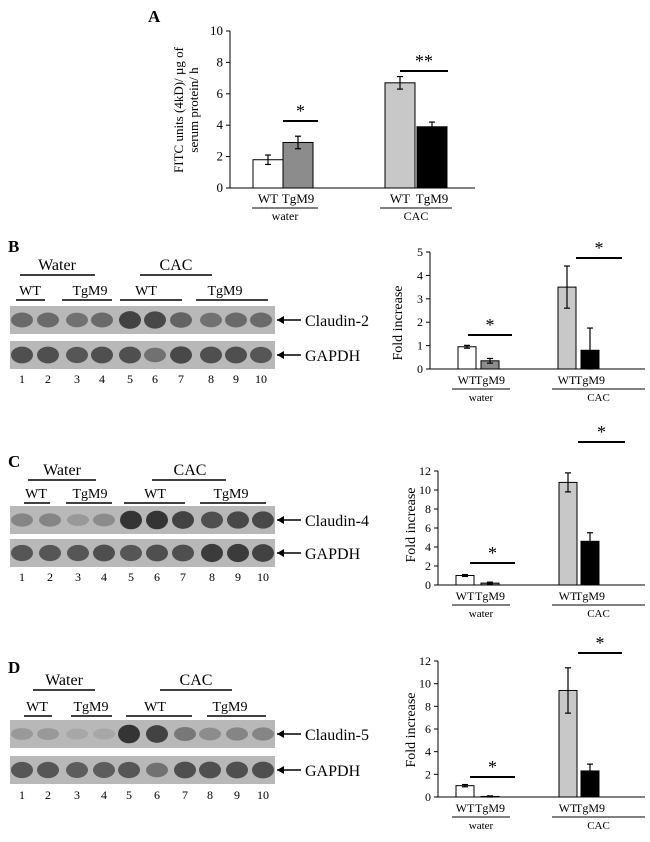 The width and height of the screenshot is (650, 842). Describe the element at coordinates (178, 109) in the screenshot. I see `panel-a-ylabel-line1: FITC units (4kD)/ µg of` at that location.